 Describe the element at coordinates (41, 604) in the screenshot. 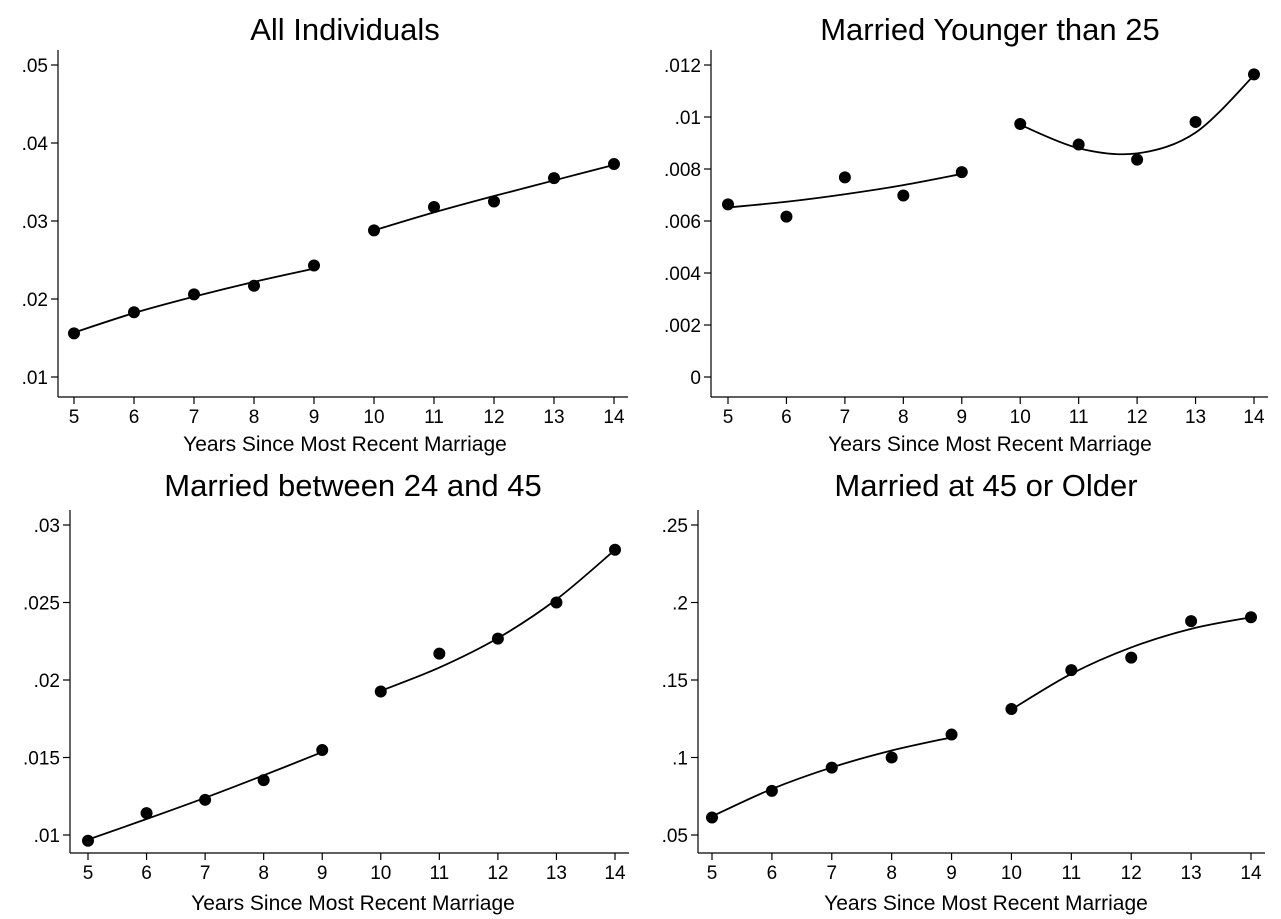

I see `y-tick-label: .025` at that location.